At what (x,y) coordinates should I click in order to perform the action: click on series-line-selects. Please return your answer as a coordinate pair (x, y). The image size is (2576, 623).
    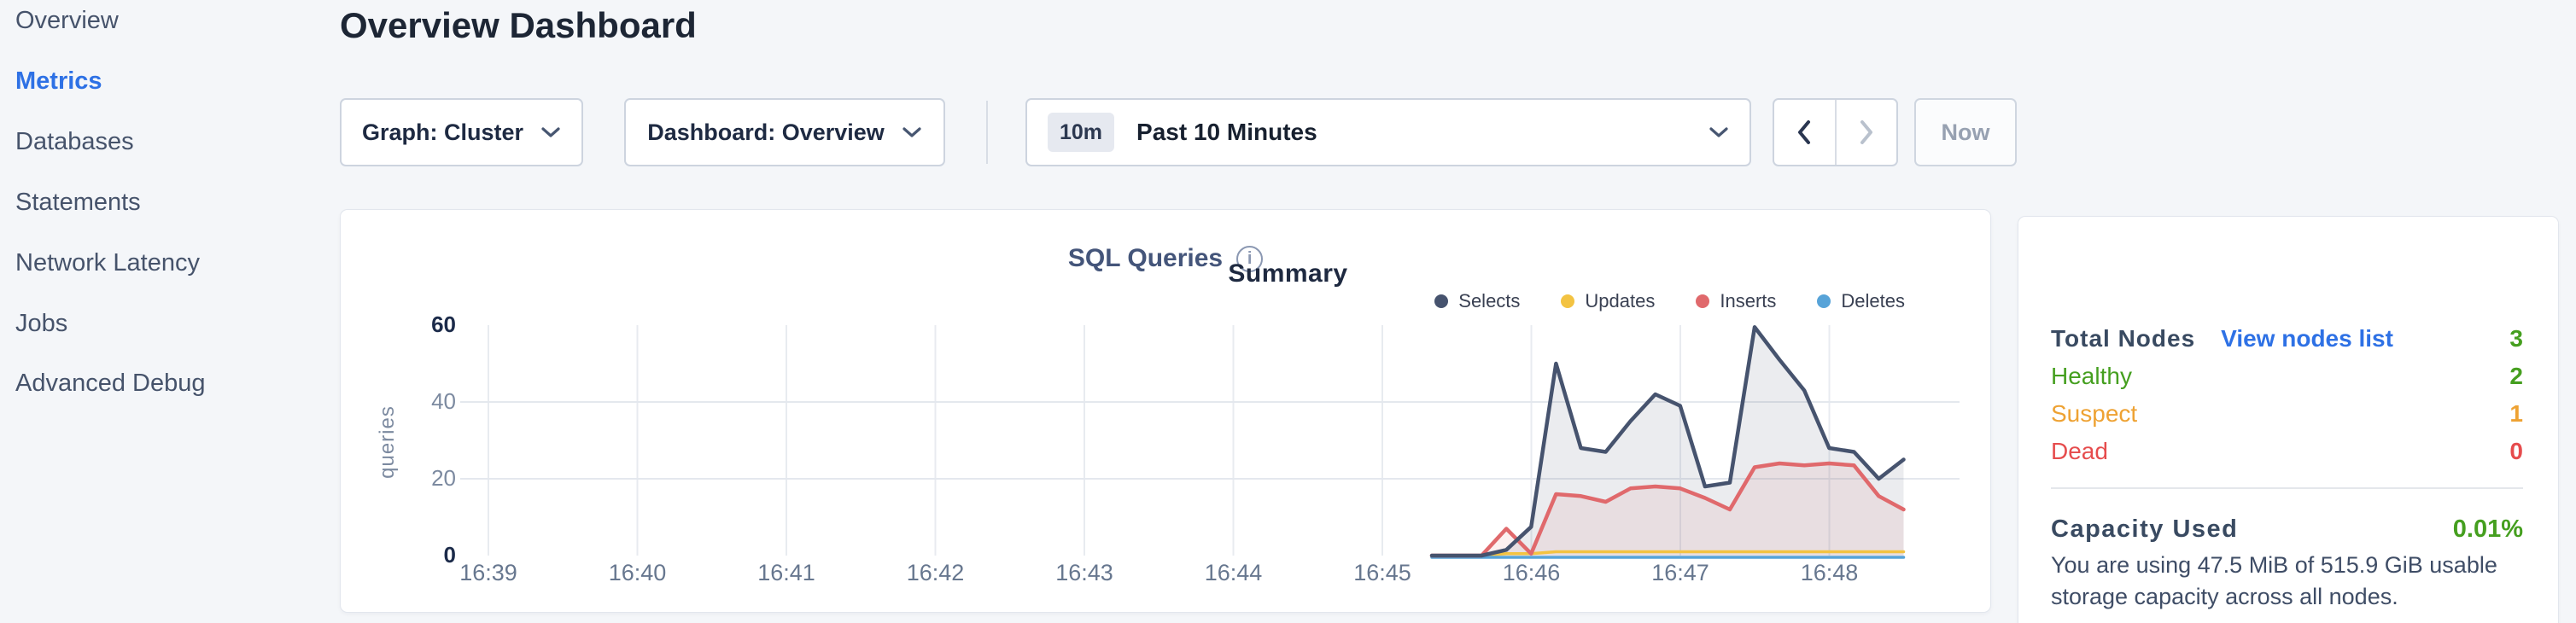
    Looking at the image, I should click on (1667, 441).